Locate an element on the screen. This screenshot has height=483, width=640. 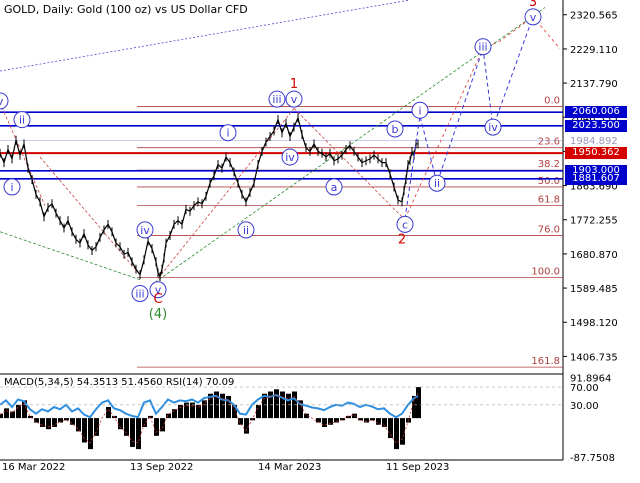
fib-level-label: 23.6 is located at coordinates (549, 142).